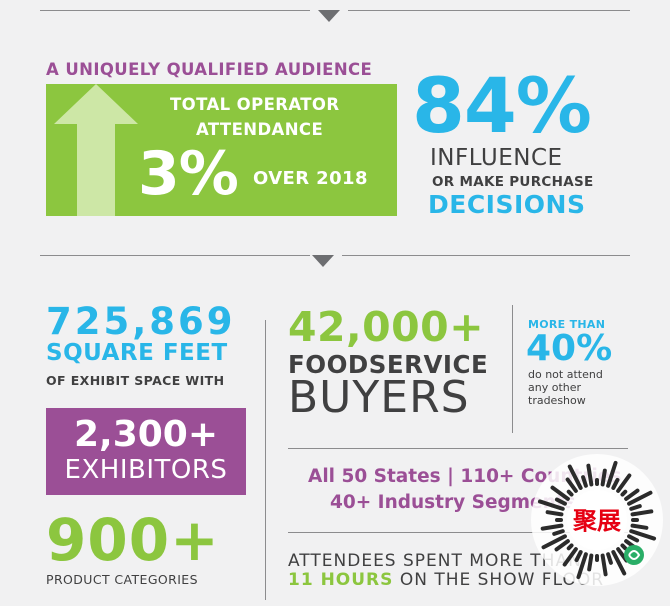  I want to click on more-than-percent: 40%, so click(569, 348).